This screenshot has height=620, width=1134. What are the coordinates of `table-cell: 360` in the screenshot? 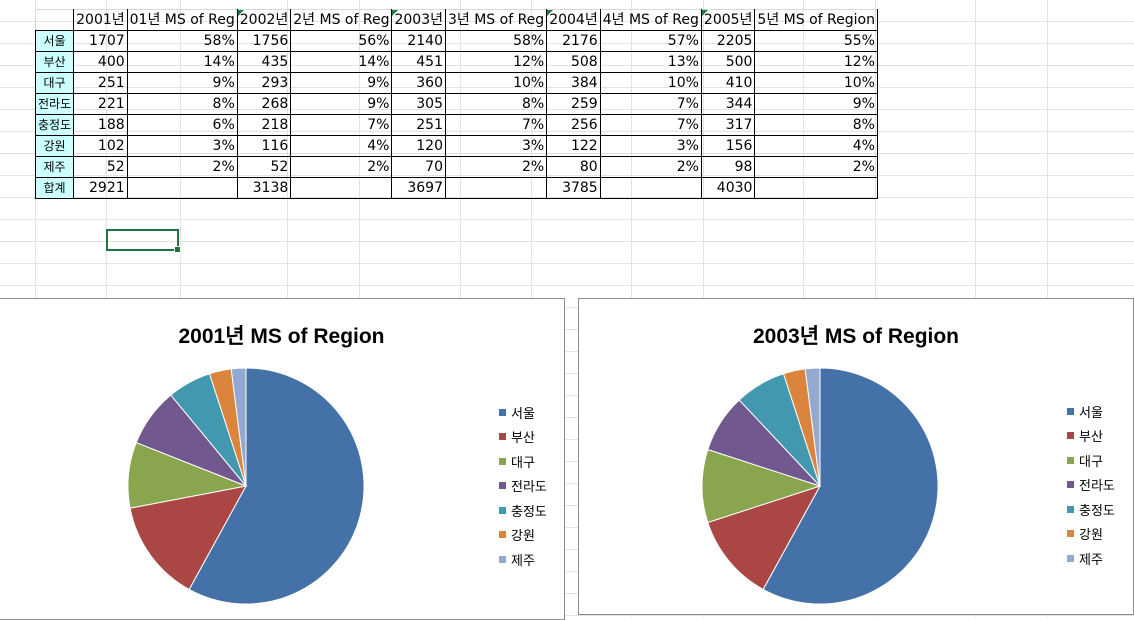 It's located at (418, 83).